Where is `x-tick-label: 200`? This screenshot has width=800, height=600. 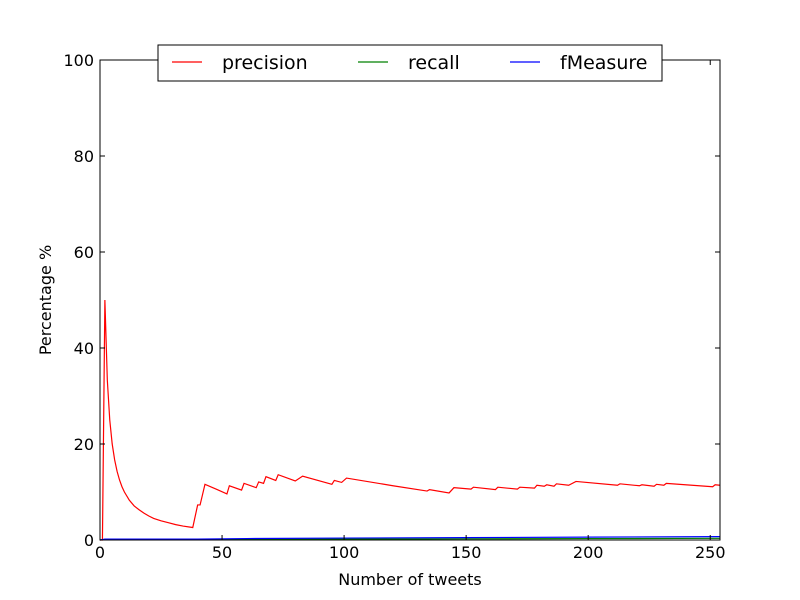 x-tick-label: 200 is located at coordinates (588, 552).